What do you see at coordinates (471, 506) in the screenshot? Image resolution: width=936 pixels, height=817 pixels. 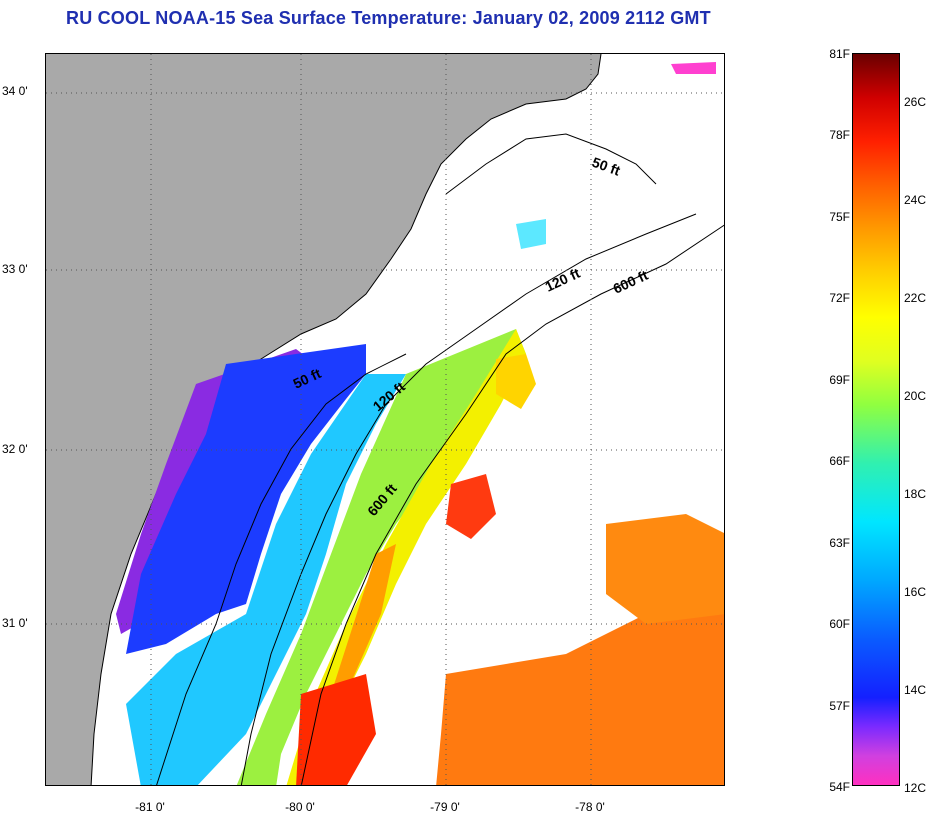 I see `sst-red-offshore` at bounding box center [471, 506].